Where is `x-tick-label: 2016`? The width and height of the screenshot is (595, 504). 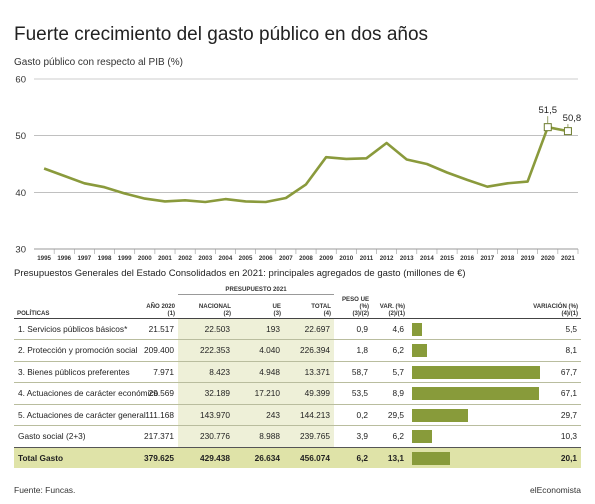
x-tick-label: 2016 is located at coordinates (467, 258).